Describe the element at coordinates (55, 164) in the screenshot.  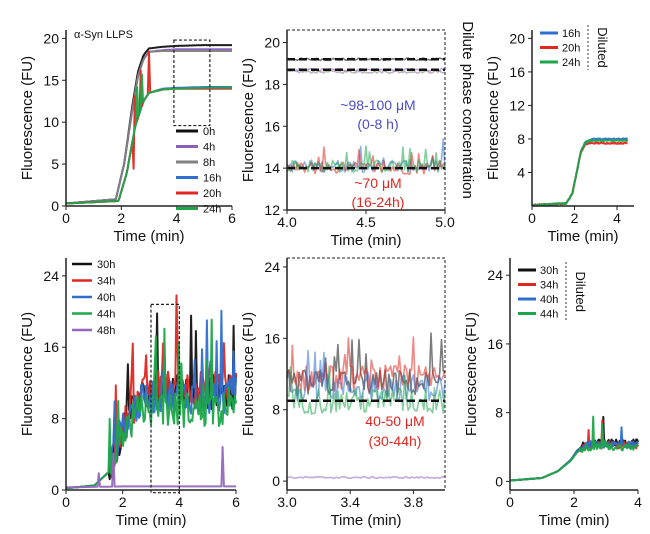
I see `y-tick-label: 5` at that location.